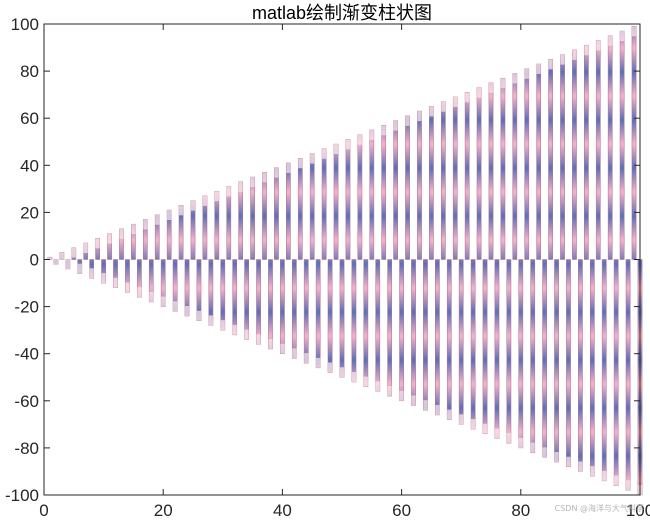  Describe the element at coordinates (22, 495) in the screenshot. I see `y-tick-label: -100` at that location.